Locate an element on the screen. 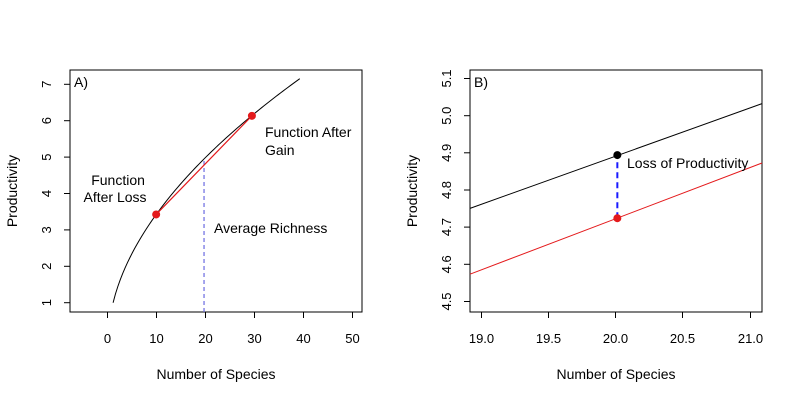 The height and width of the screenshot is (400, 800). y-tick-label-a-3: 4 is located at coordinates (46, 193).